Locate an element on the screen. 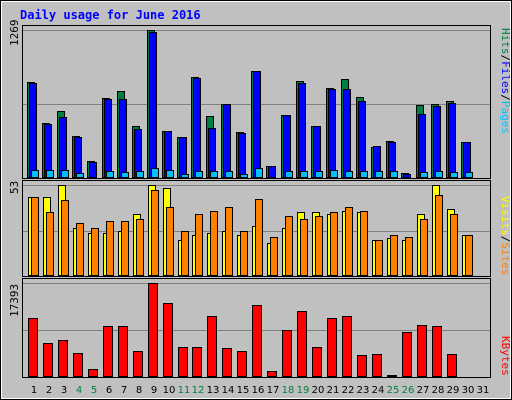 The width and height of the screenshot is (512, 400). day-tick-label: 12 is located at coordinates (198, 390).